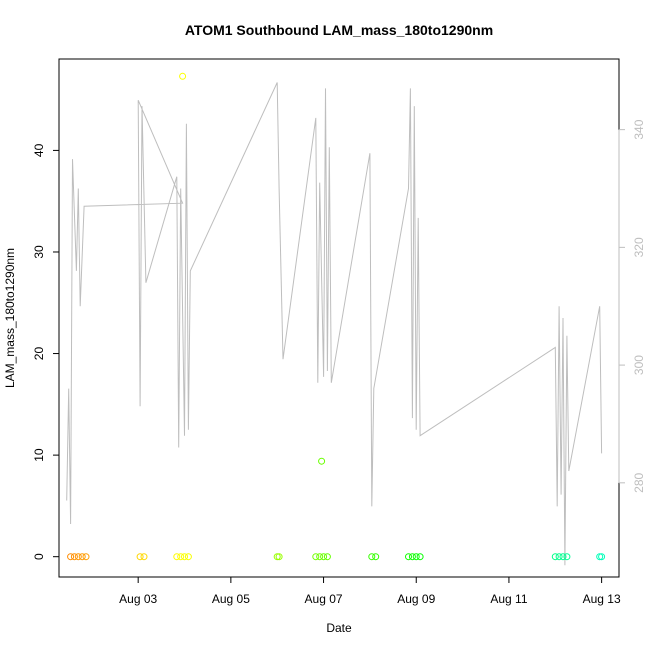 The height and width of the screenshot is (650, 650). Describe the element at coordinates (632, 306) in the screenshot. I see `y2-axis: 280 300 320 340` at that location.